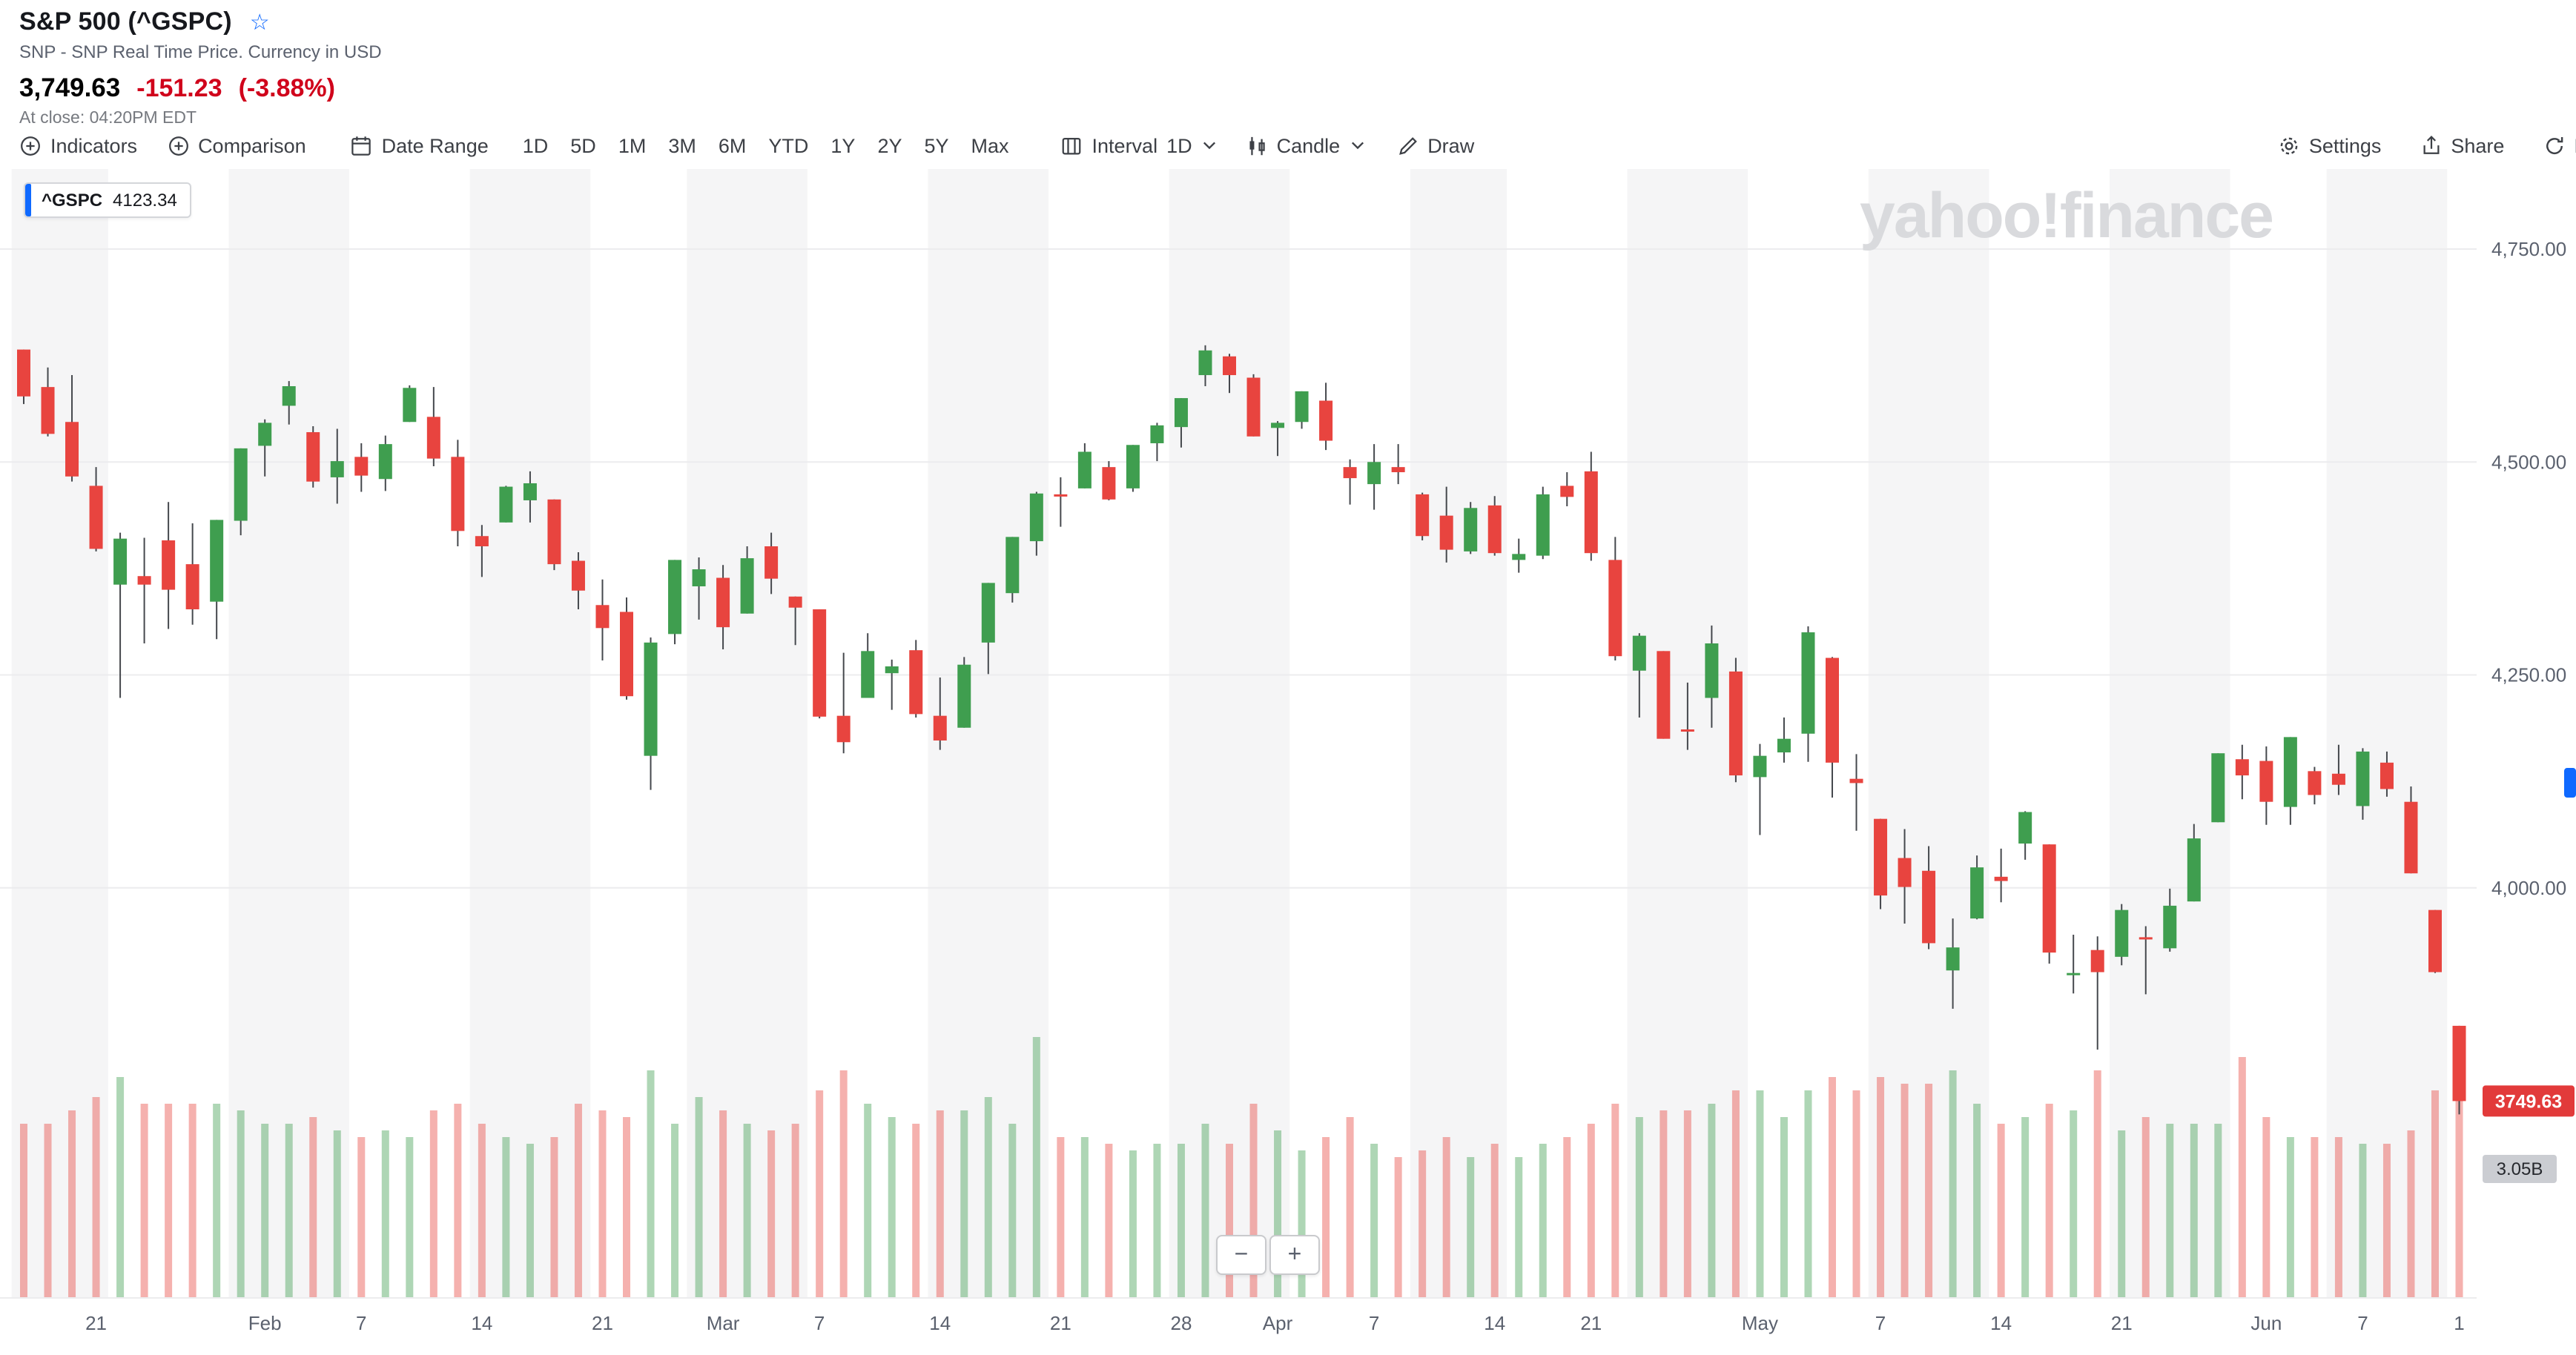  What do you see at coordinates (125, 21) in the screenshot?
I see `page-title: S&P 500 (^GSPC)` at bounding box center [125, 21].